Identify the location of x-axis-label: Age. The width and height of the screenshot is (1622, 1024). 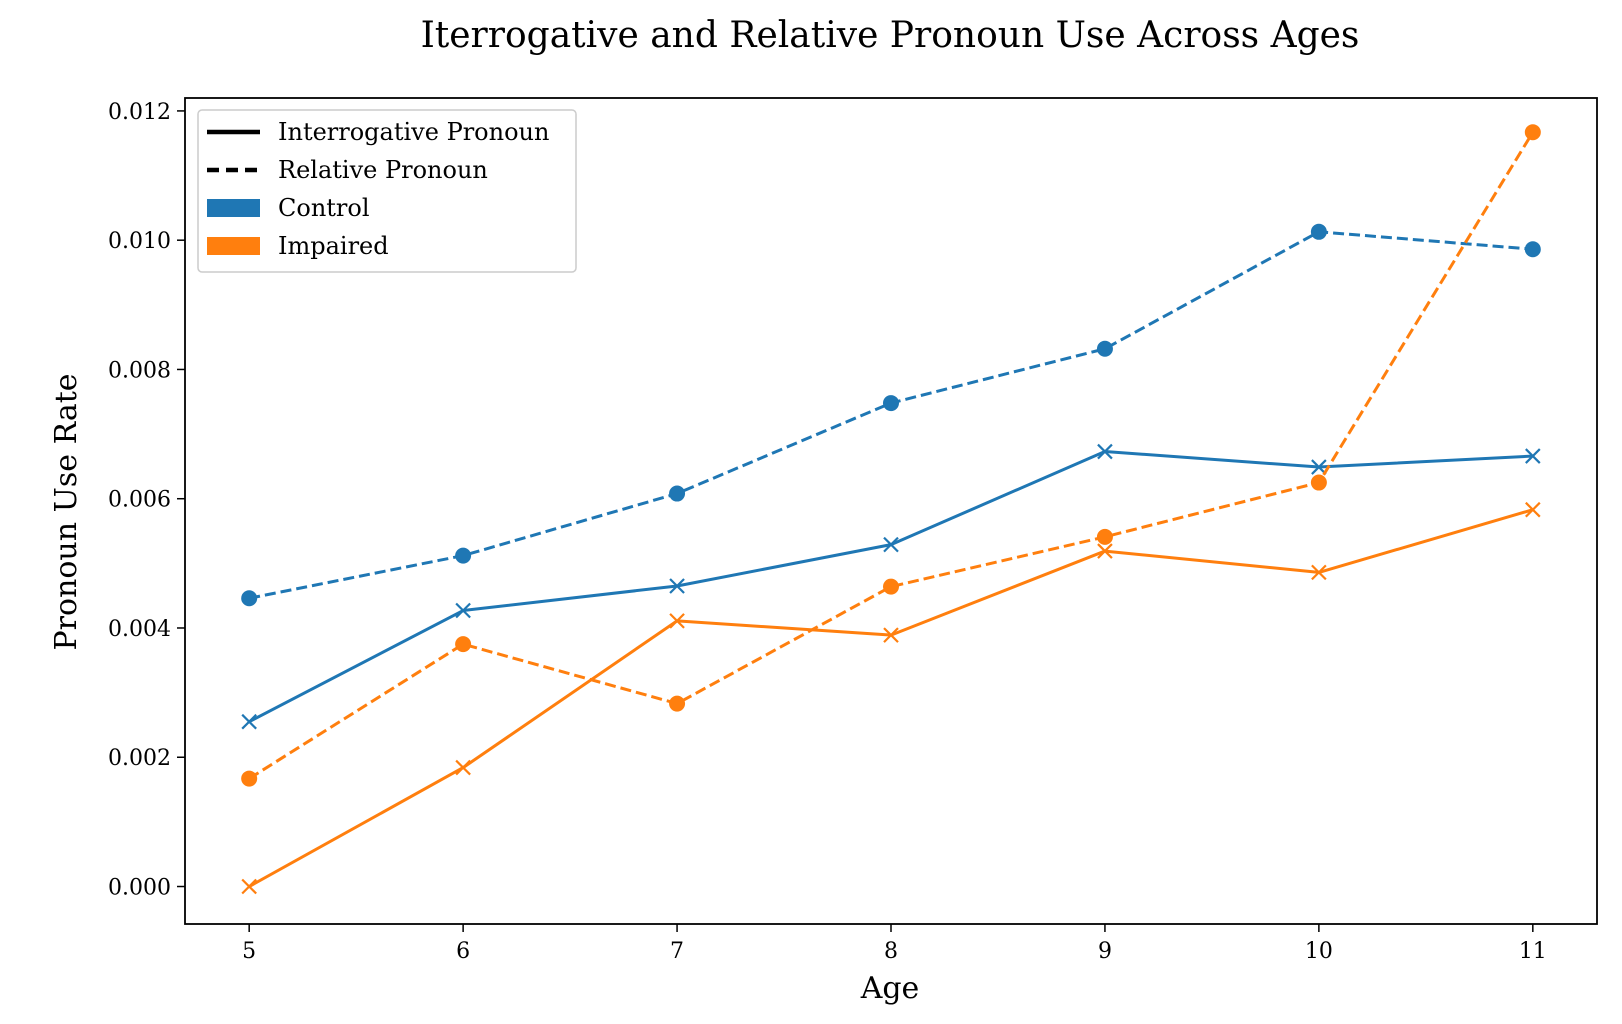
(890, 988).